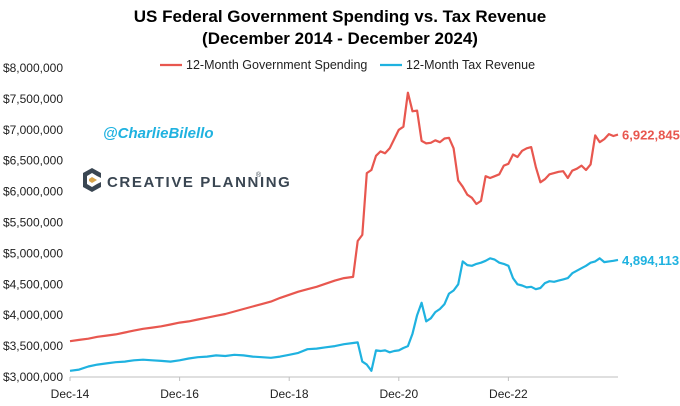 The width and height of the screenshot is (680, 406). I want to click on x-axis: Dec-14 Dec-16 Dec-18 Dec-20 Dec-22, so click(289, 389).